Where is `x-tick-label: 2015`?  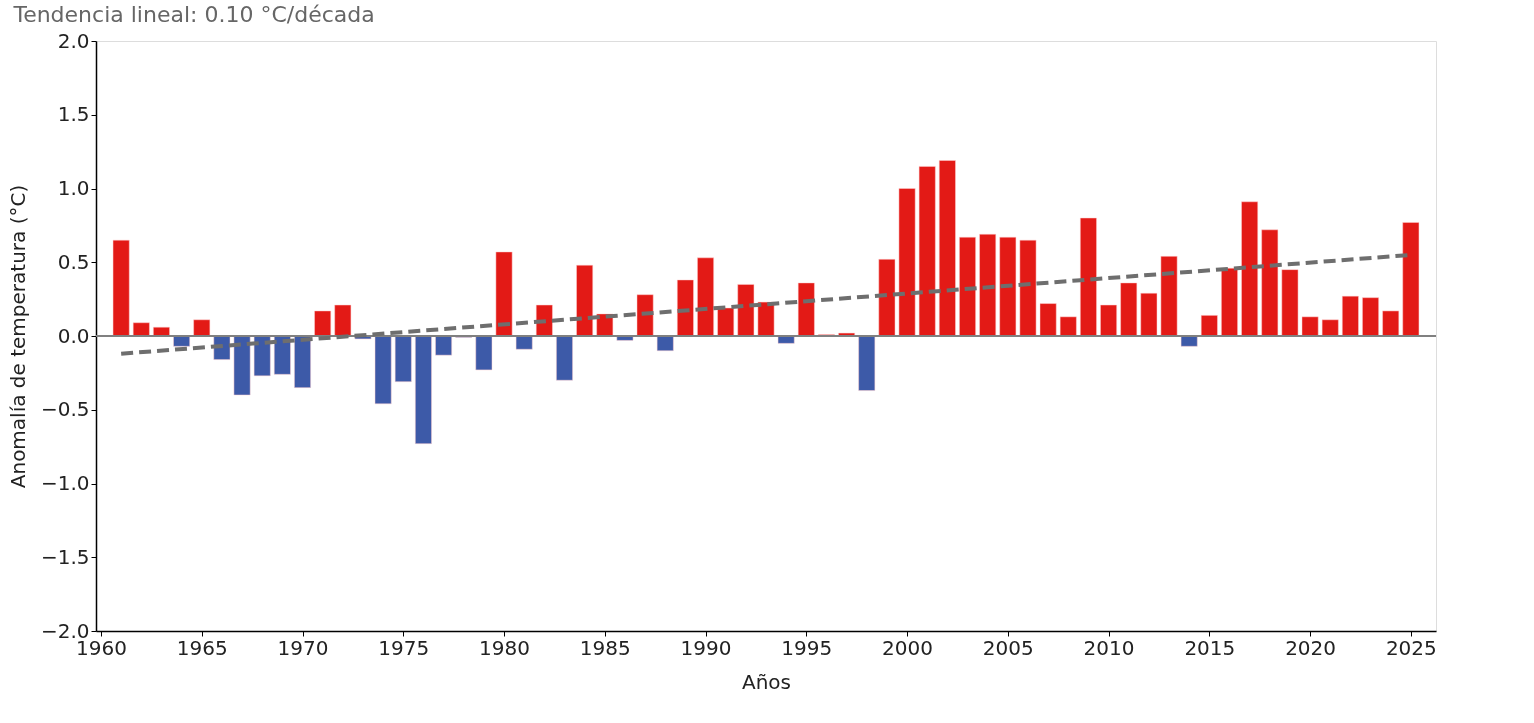 x-tick-label: 2015 is located at coordinates (1210, 647).